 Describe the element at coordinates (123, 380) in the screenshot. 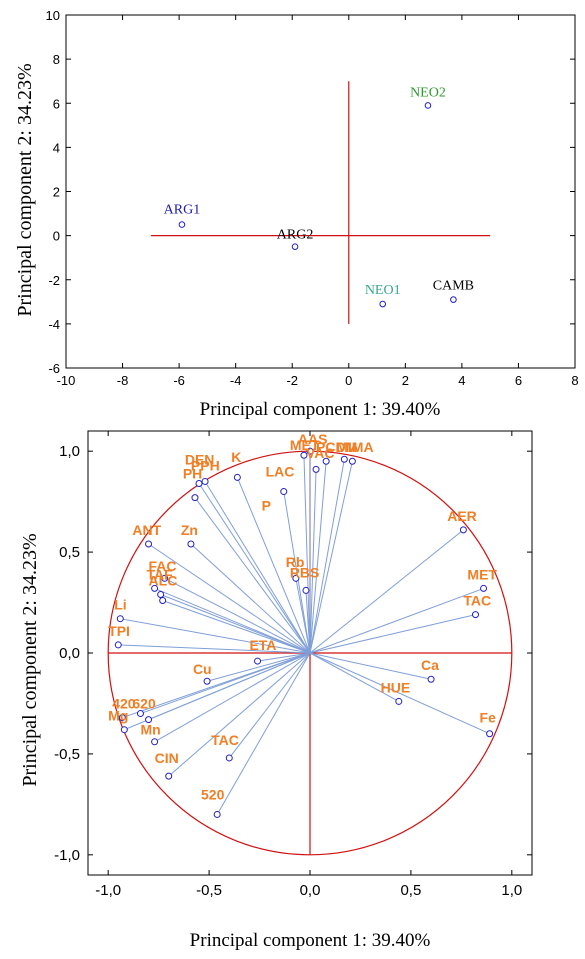

I see `scores-x-tick-label: -8` at that location.